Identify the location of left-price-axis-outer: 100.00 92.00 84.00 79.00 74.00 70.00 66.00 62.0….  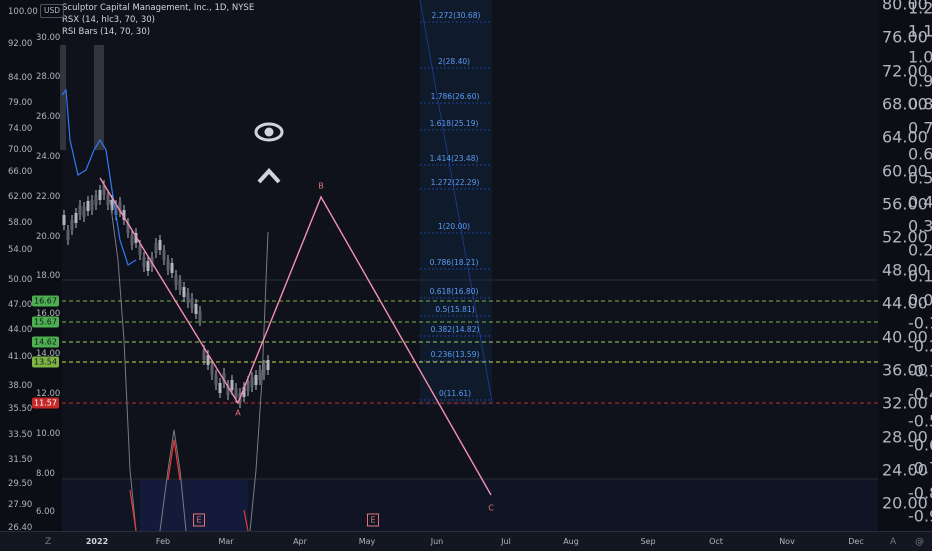
(19, 266).